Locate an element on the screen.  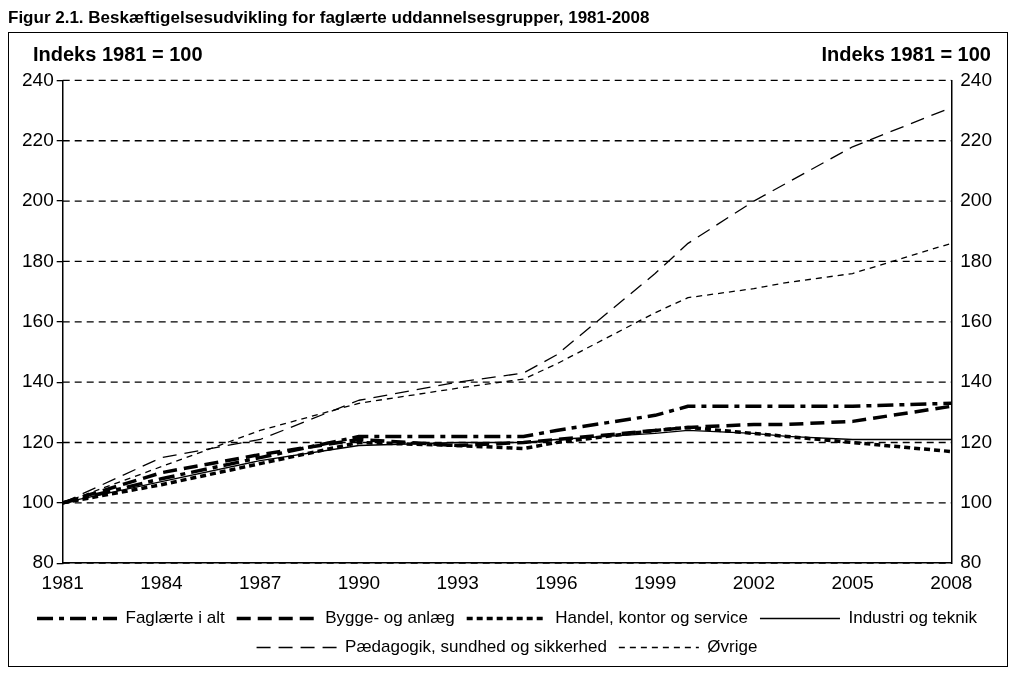
legend-label: Øvrige is located at coordinates (732, 647).